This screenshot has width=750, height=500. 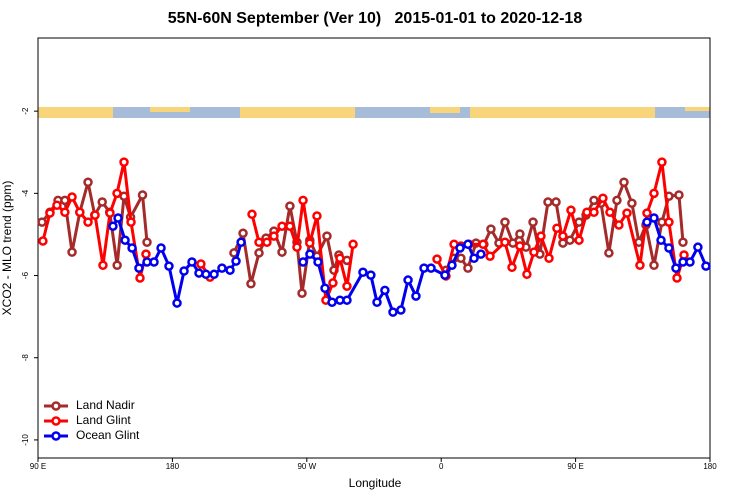 I want to click on ocean-strip, so click(x=374, y=112).